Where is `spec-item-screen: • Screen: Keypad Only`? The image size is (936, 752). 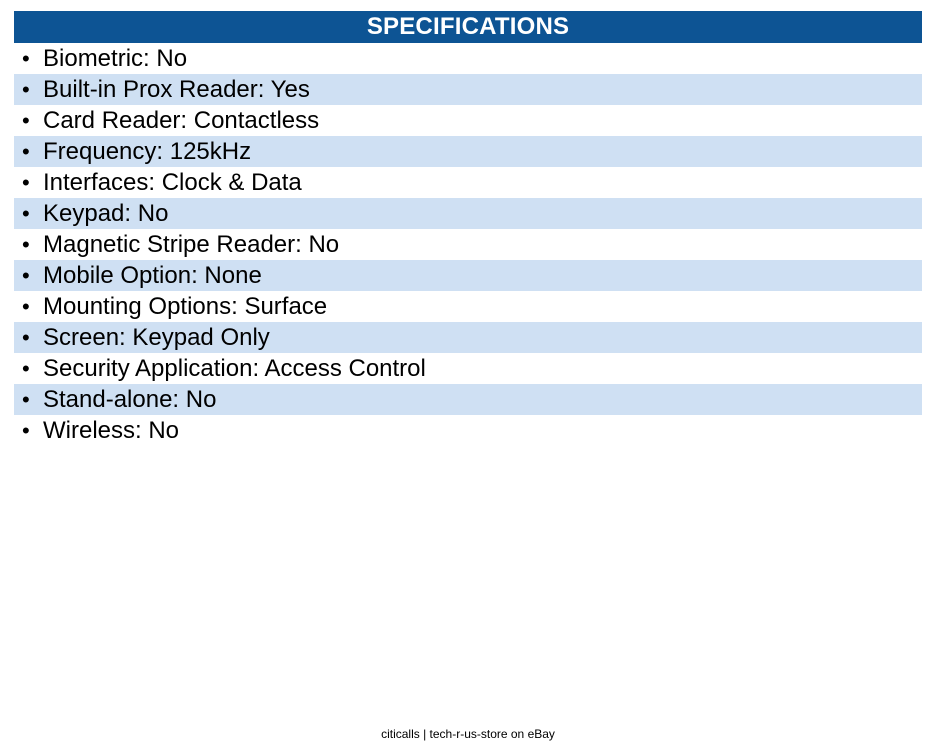 spec-item-screen: • Screen: Keypad Only is located at coordinates (468, 337).